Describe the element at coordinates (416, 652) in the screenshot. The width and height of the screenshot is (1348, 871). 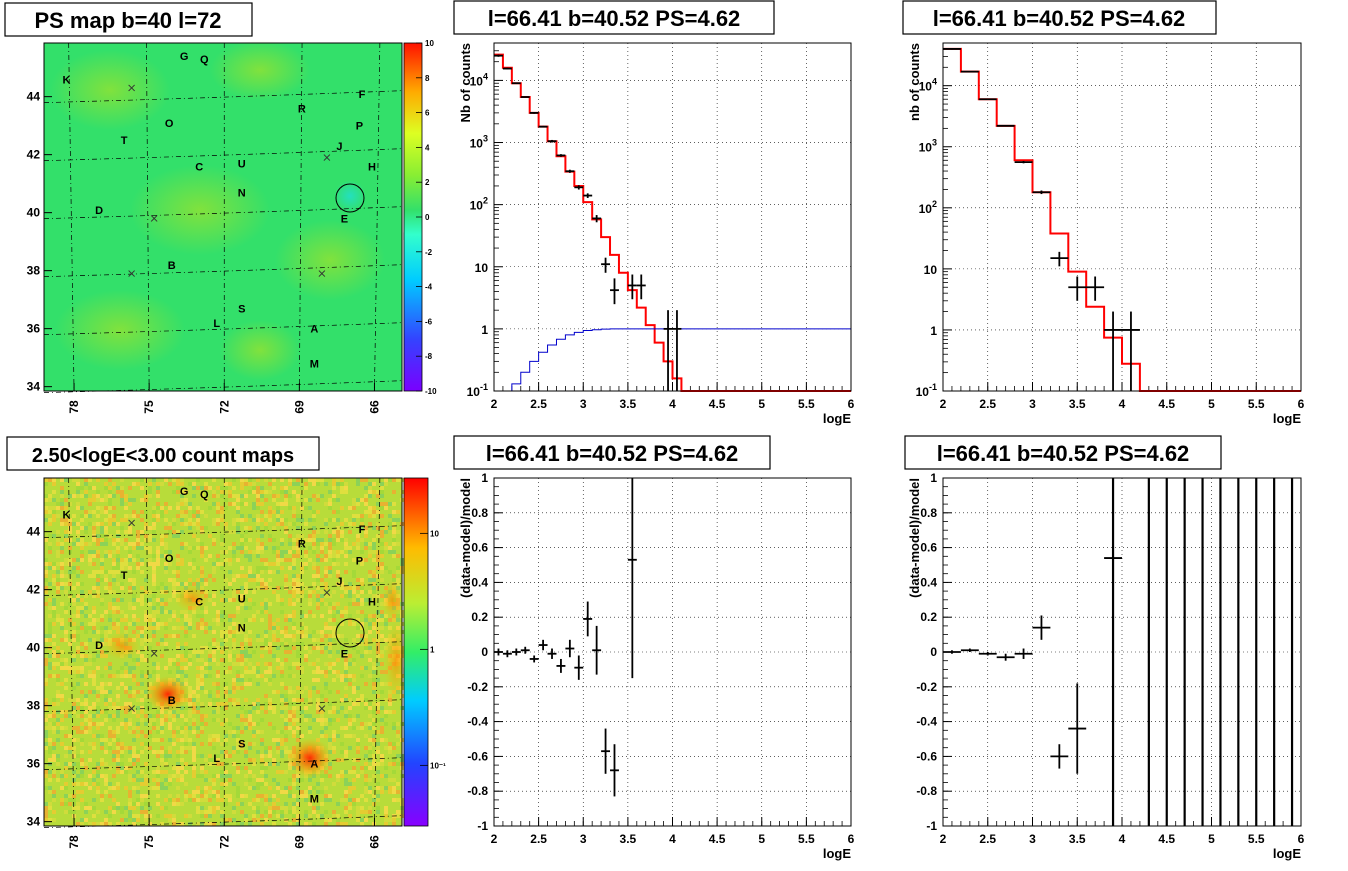
I see `count-colorbar` at that location.